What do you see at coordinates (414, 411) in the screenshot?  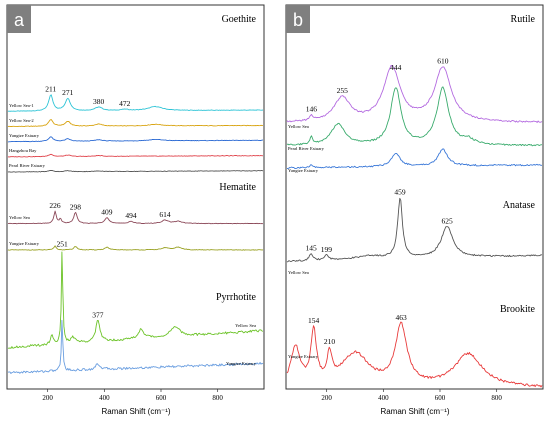 I see `panel-b-x-axis-label: Raman Shift (cm⁻¹)` at bounding box center [414, 411].